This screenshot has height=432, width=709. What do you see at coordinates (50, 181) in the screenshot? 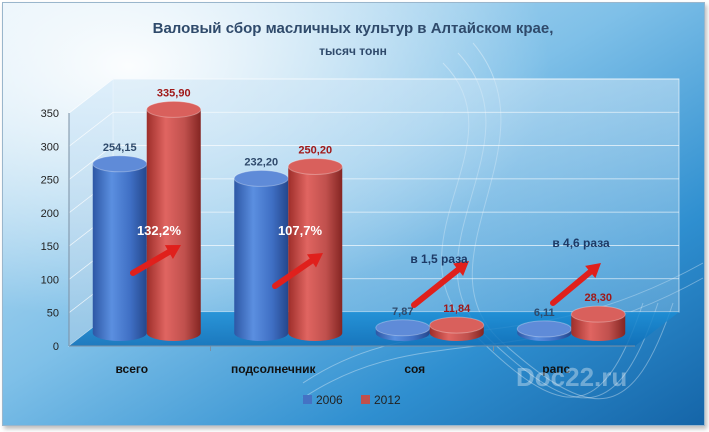
I see `y-tick-label: 250` at bounding box center [50, 181].